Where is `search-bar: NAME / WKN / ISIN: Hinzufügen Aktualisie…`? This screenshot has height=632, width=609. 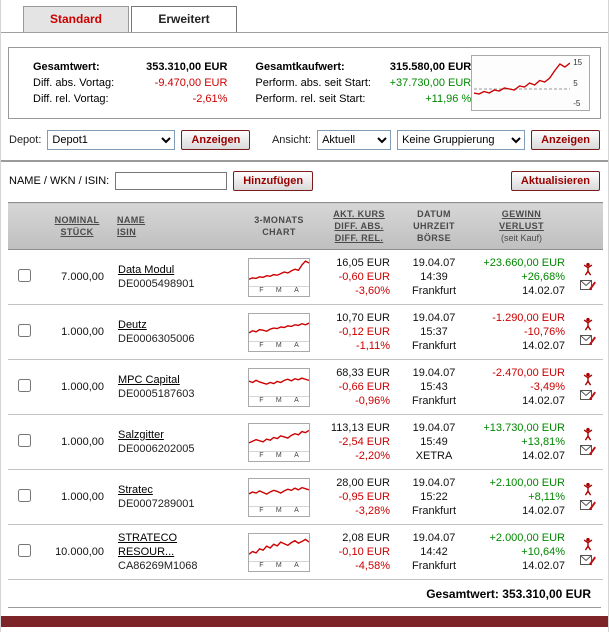
search-bar: NAME / WKN / ISIN: Hinzufügen Aktualisie… is located at coordinates (304, 181).